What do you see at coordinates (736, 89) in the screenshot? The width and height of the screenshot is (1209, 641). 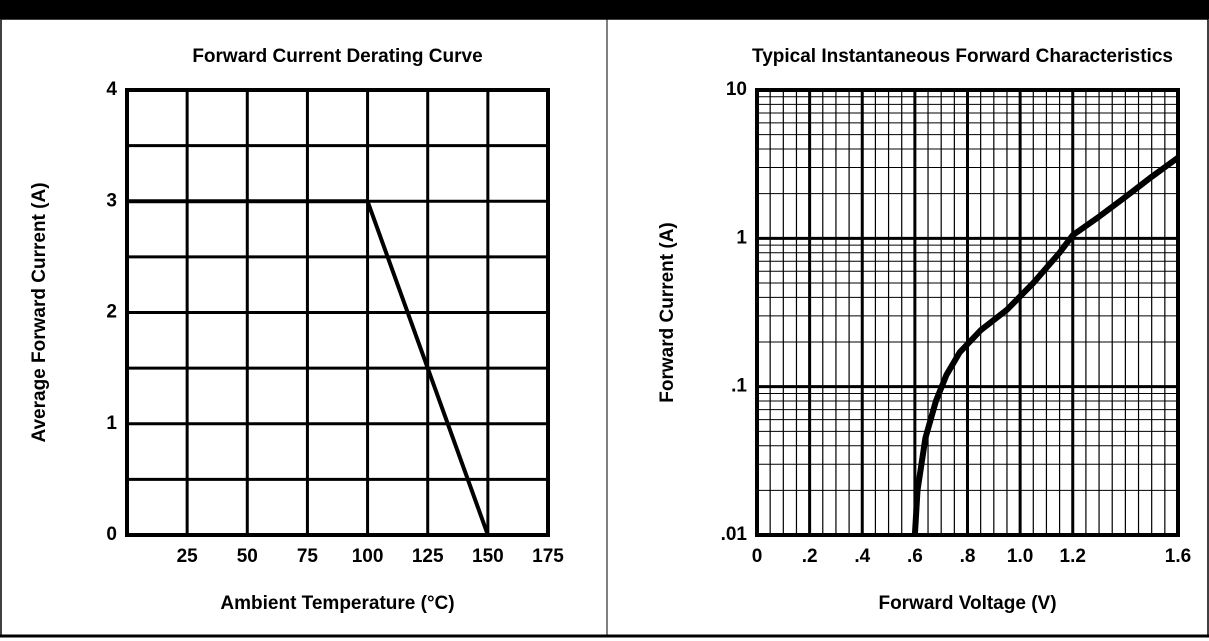 I see `y-tick-label: 10` at bounding box center [736, 89].